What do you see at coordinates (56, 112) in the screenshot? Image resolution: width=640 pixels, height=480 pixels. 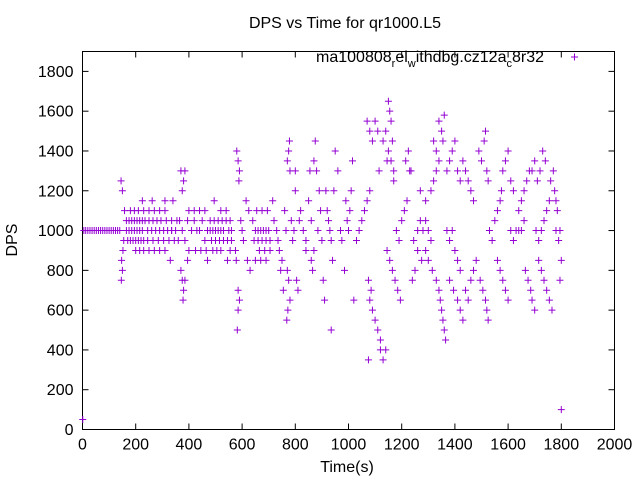 I see `y-tick-label: 1600` at bounding box center [56, 112].